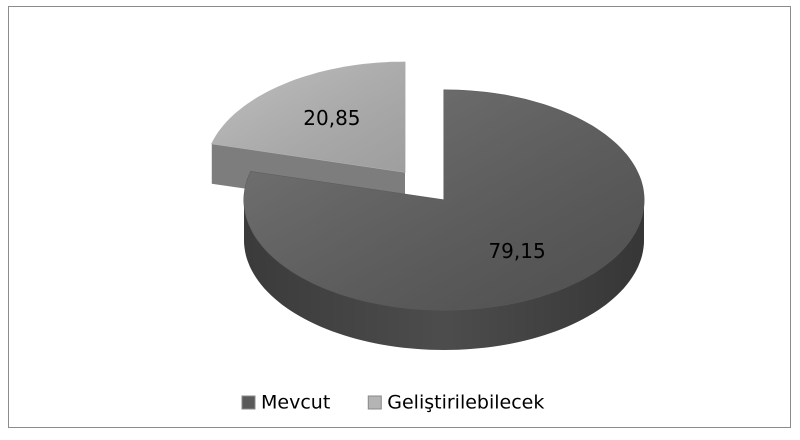 The width and height of the screenshot is (800, 440). Describe the element at coordinates (295, 403) in the screenshot. I see `legend-label: Mevcut` at that location.